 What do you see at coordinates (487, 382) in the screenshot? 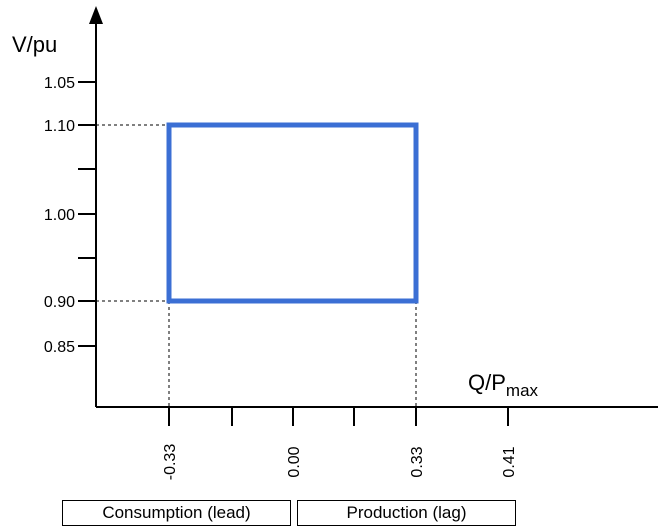
I see `x-axis-label-main: Q/P` at bounding box center [487, 382].